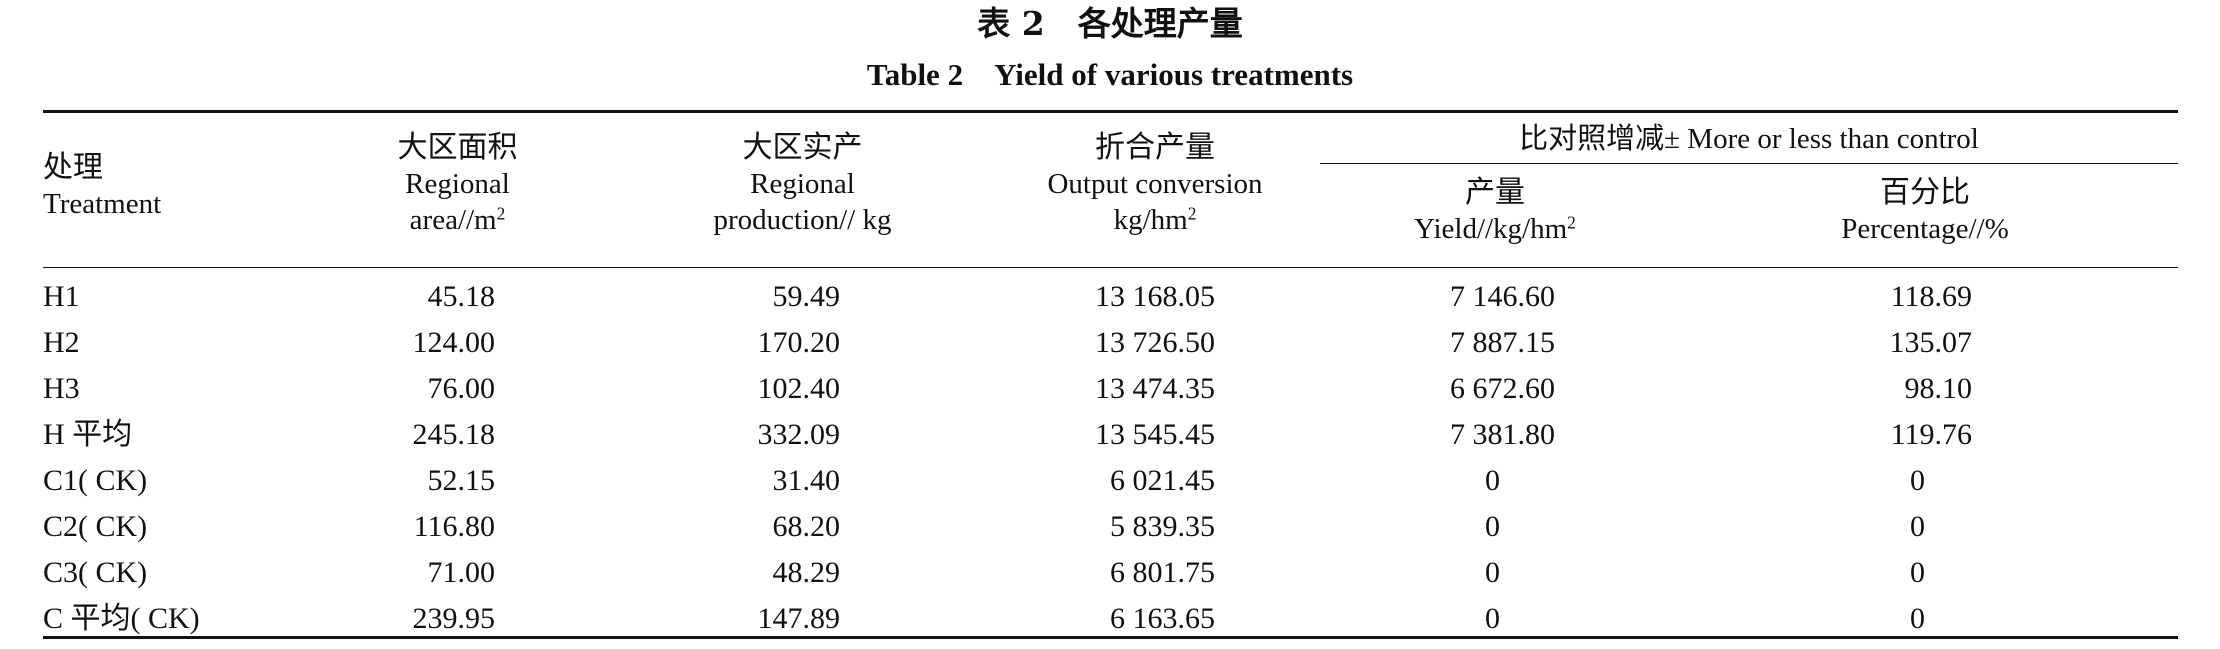 The image size is (2220, 649). I want to click on header-regional-area: 大区面积 Regional area//m2, so click(457, 184).